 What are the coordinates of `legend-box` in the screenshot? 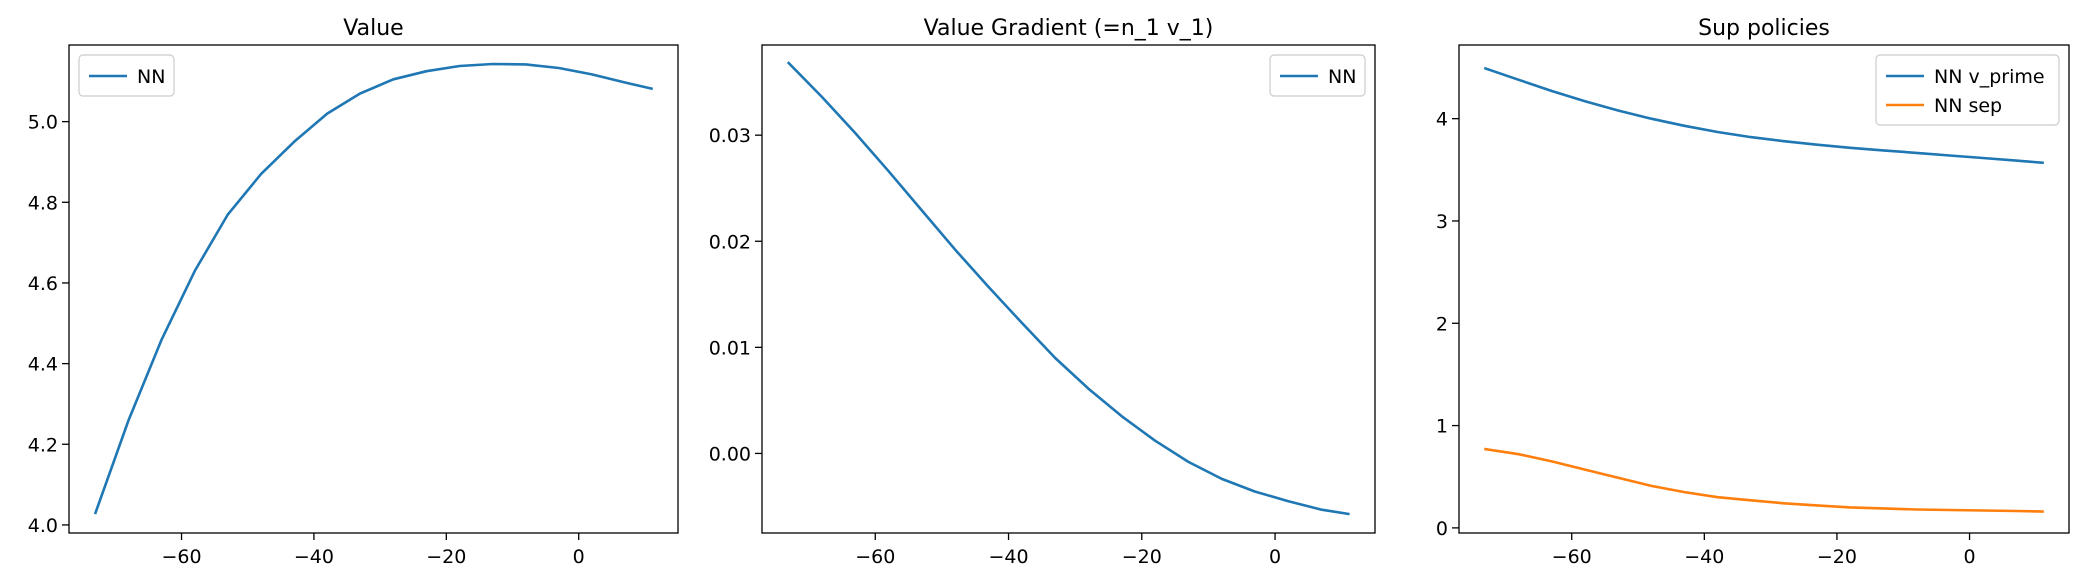 It's located at (1967, 90).